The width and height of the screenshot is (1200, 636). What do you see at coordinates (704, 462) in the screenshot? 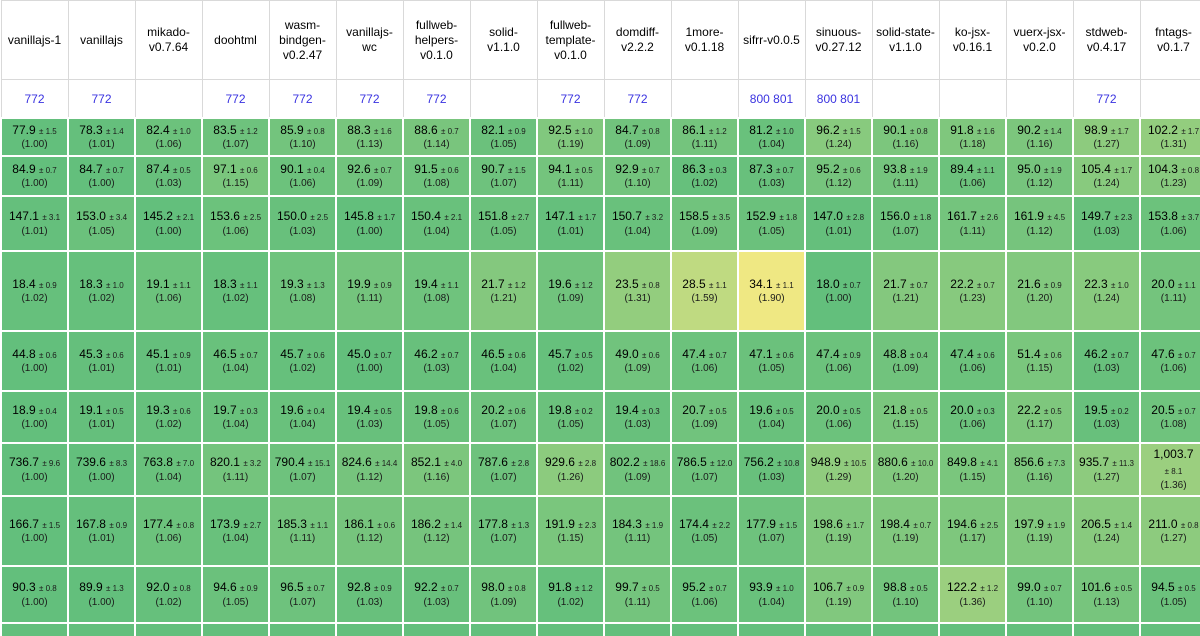
I see `benchmark-value: 786.5 ± 12.0` at bounding box center [704, 462].